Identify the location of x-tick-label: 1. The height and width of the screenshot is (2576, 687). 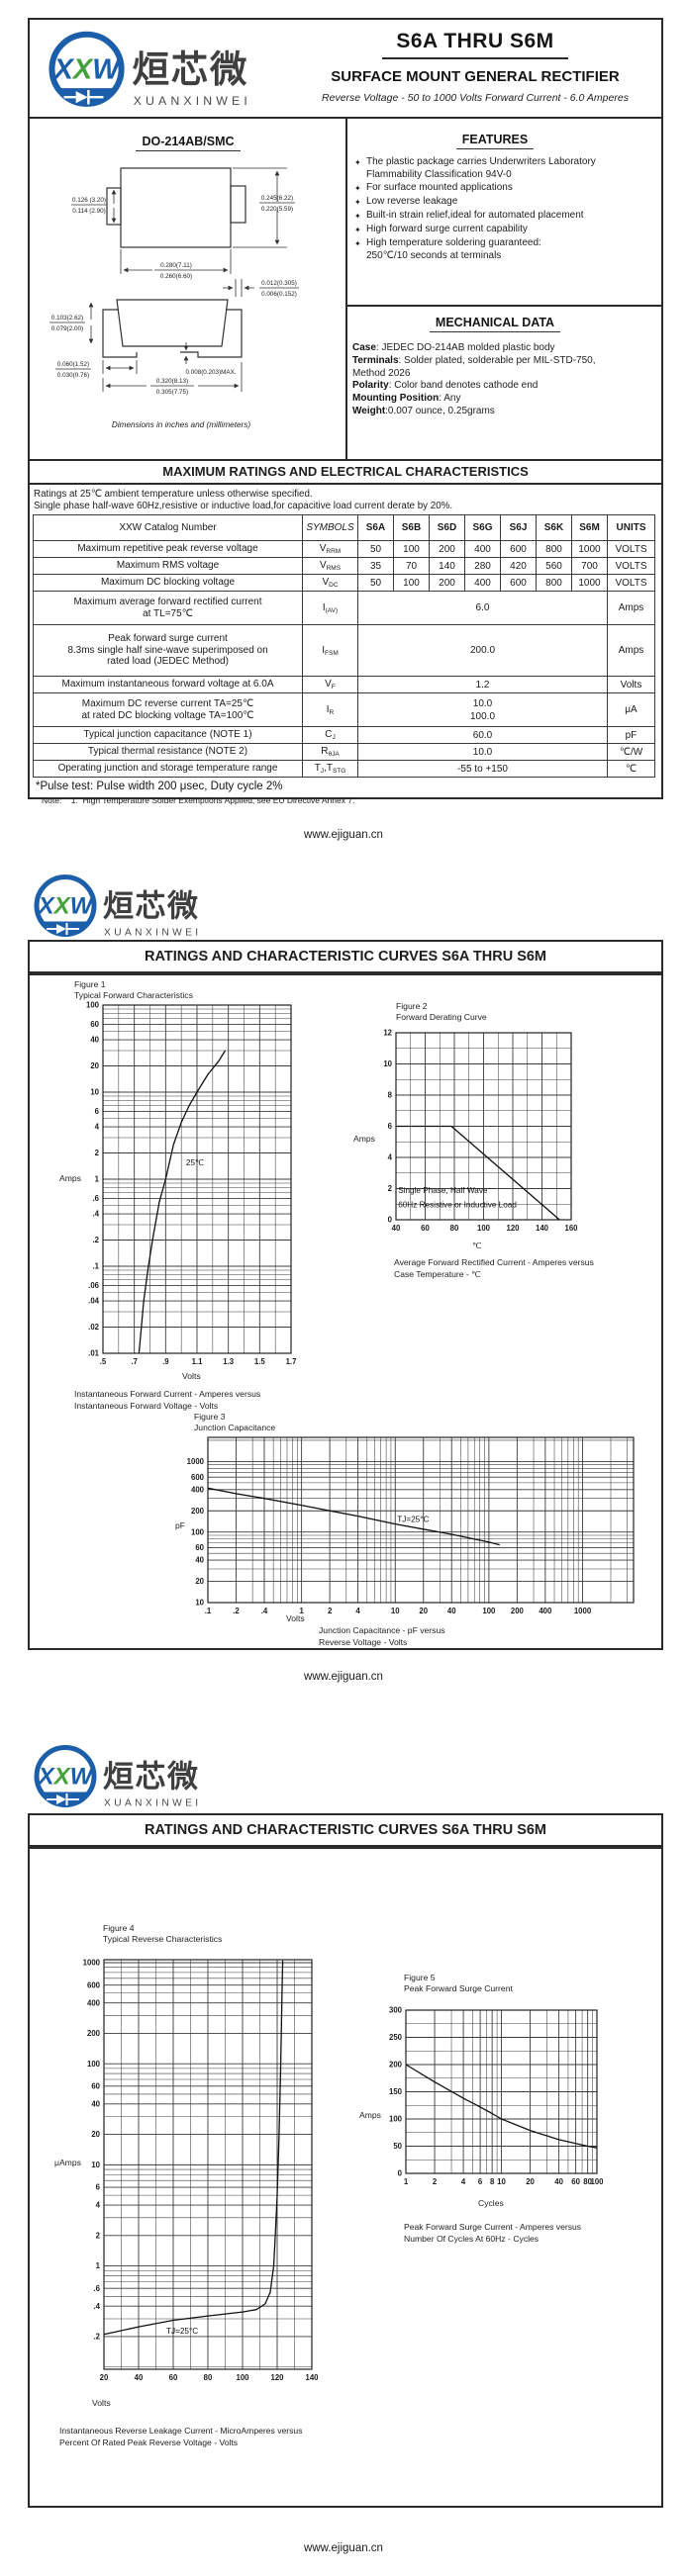
(302, 1611).